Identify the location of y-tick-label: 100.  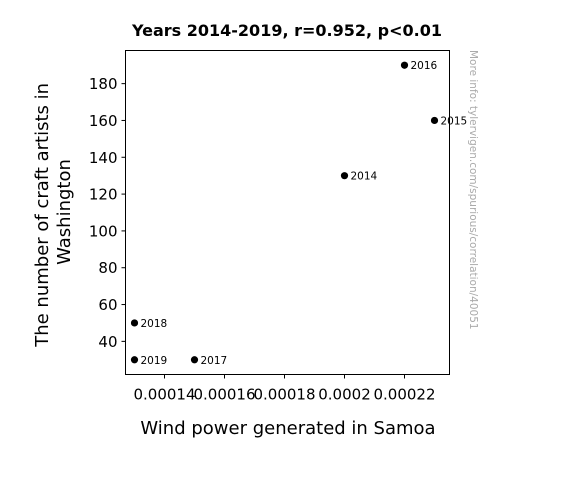
(103, 231).